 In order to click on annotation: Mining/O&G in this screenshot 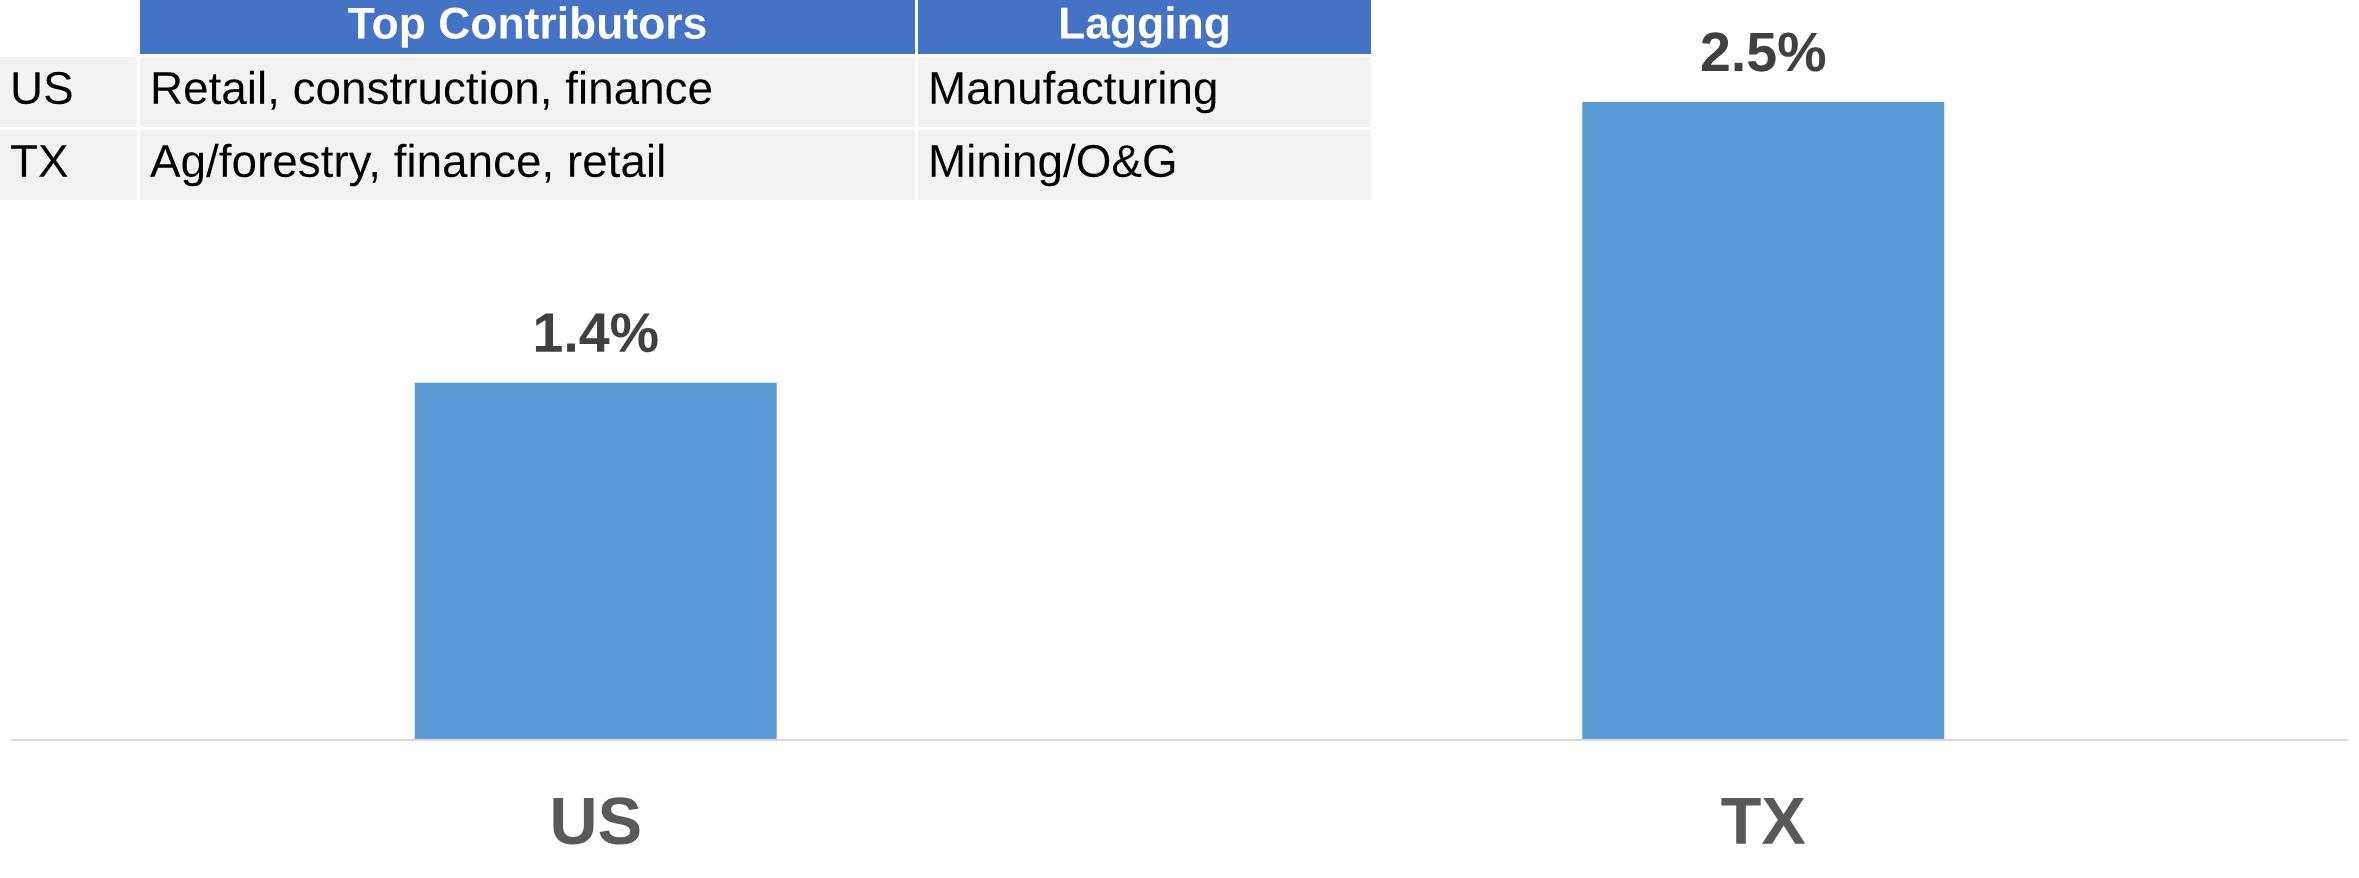, I will do `click(1053, 165)`.